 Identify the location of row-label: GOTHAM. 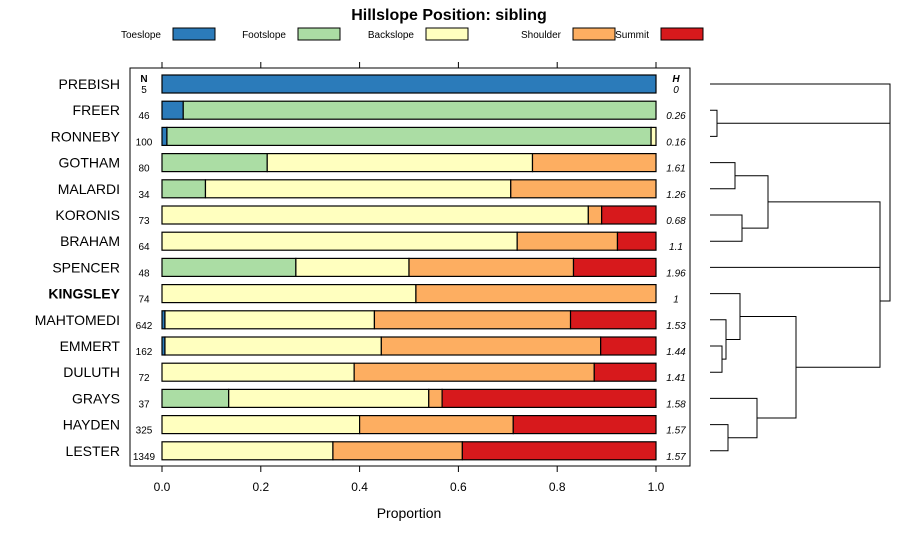
(89, 163).